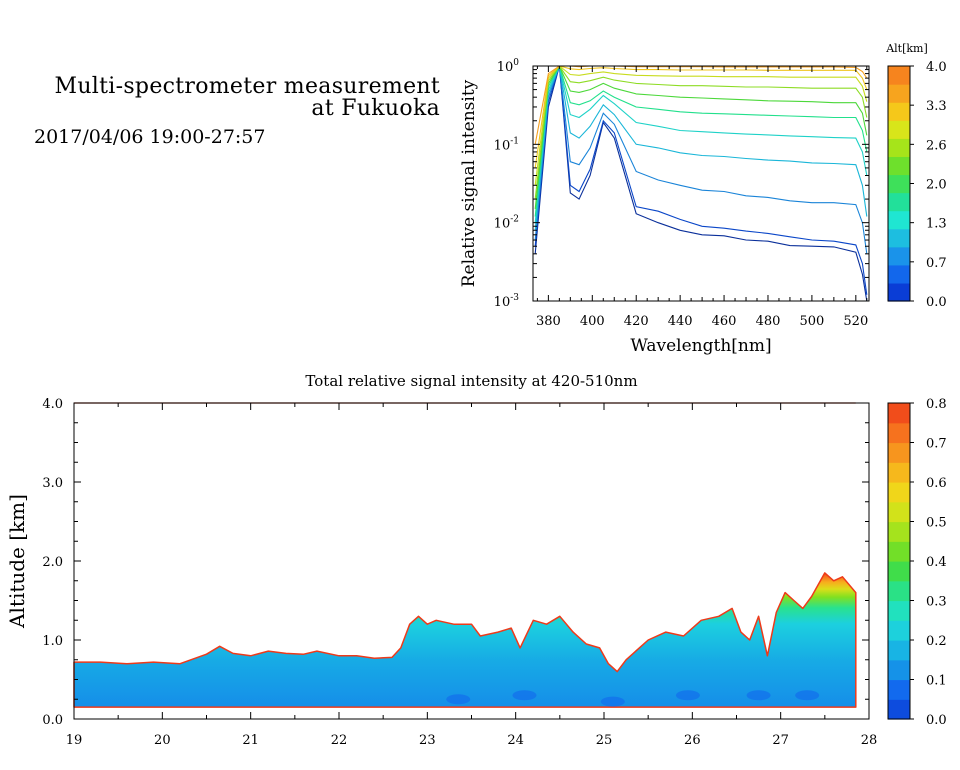  What do you see at coordinates (508, 66) in the screenshot?
I see `spectrum-y-tick-label: 10⁰` at bounding box center [508, 66].